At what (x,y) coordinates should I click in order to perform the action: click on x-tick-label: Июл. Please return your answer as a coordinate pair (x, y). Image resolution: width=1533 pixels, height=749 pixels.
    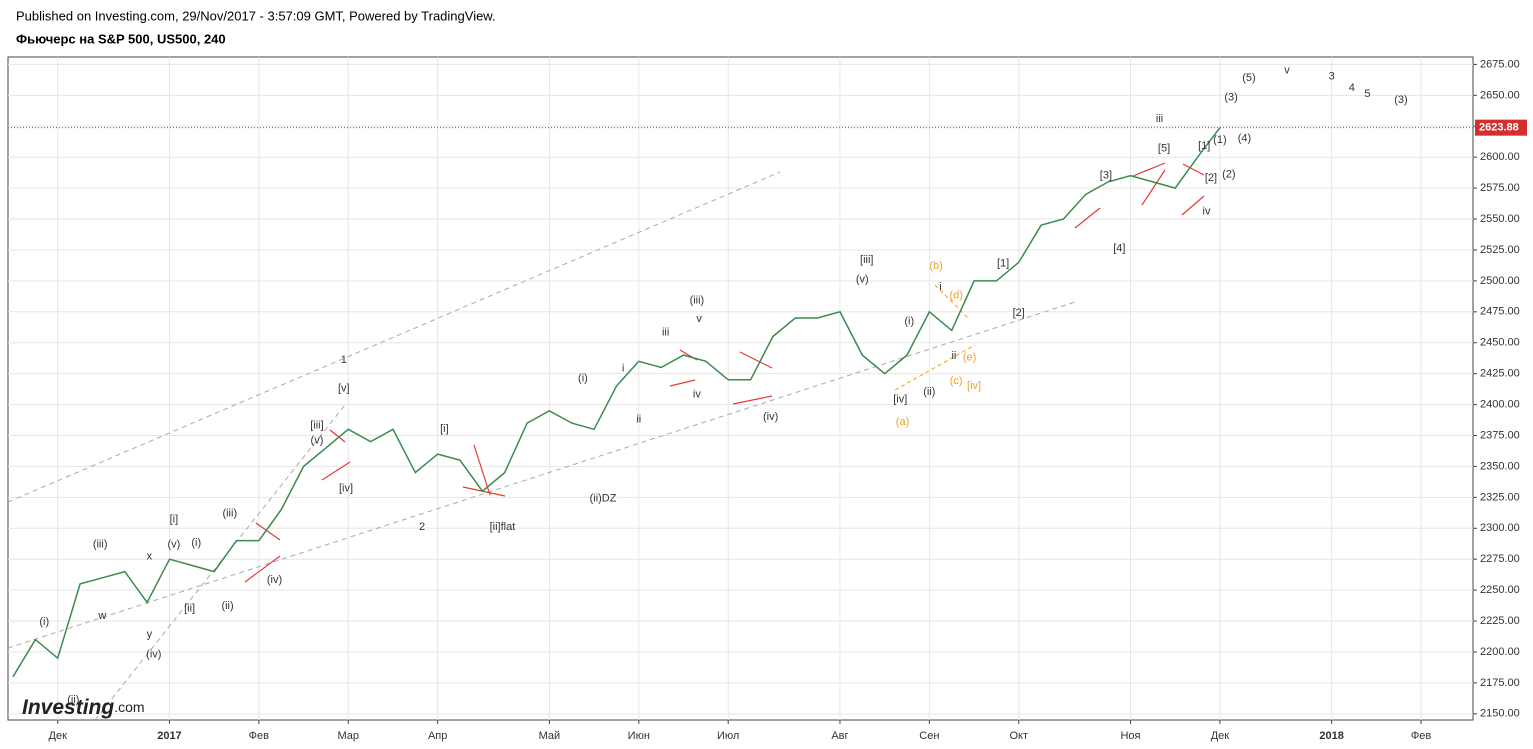
    Looking at the image, I should click on (728, 736).